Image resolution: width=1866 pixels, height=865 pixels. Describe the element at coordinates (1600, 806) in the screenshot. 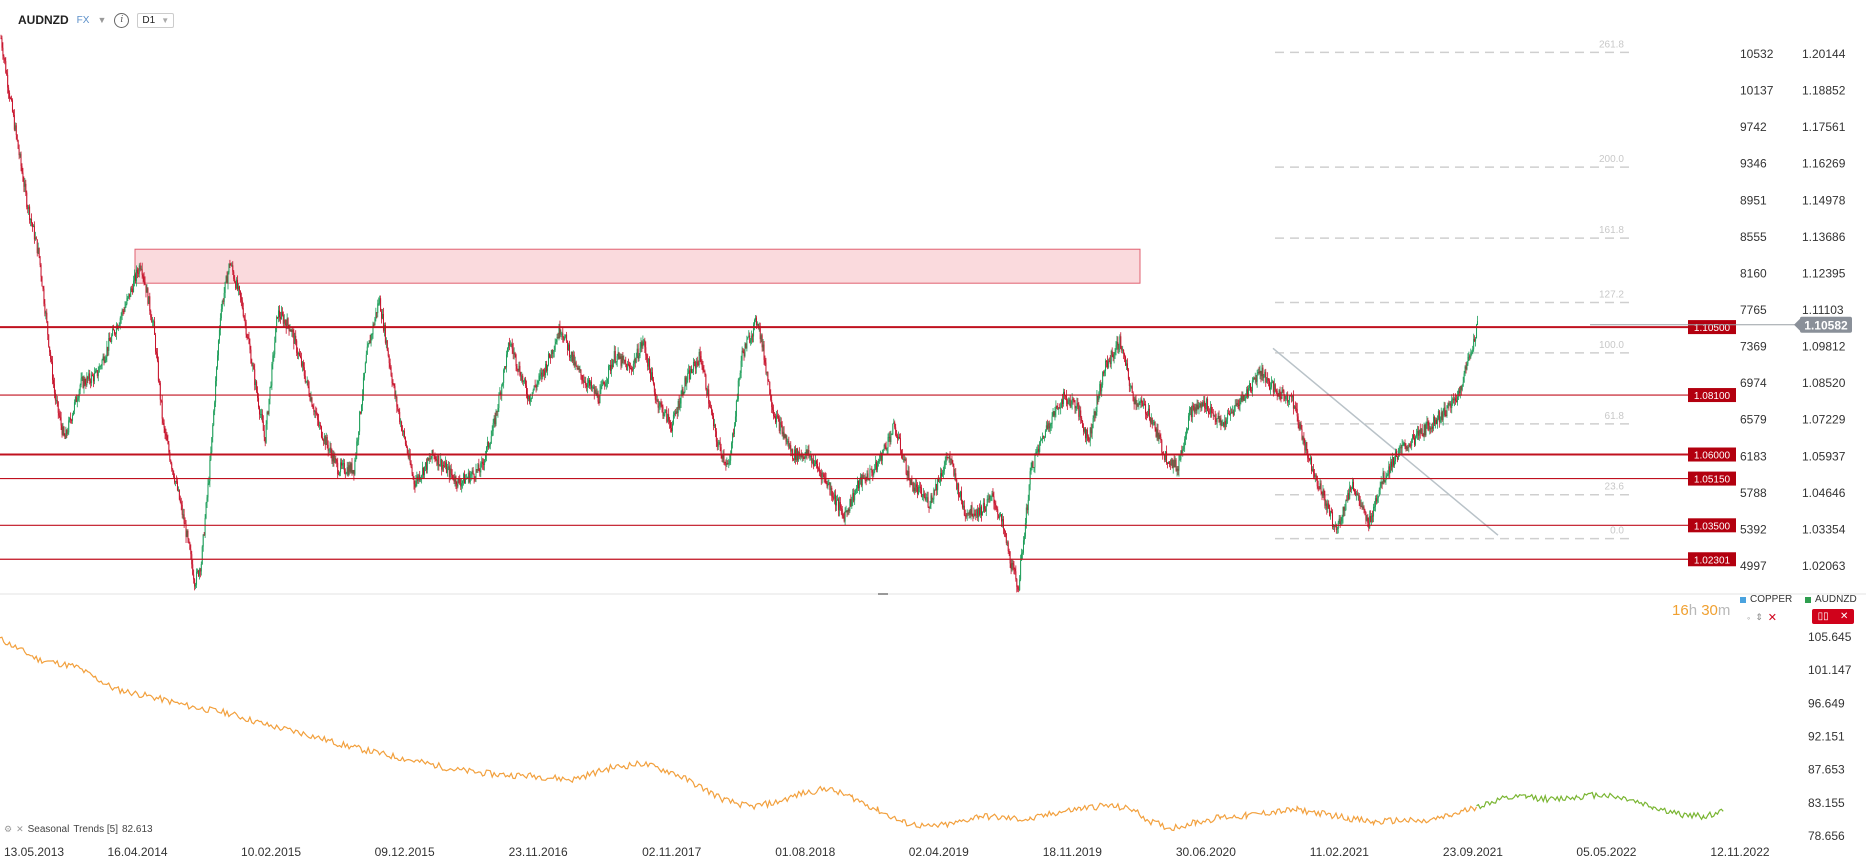

I see `indicator-forecast-line` at that location.